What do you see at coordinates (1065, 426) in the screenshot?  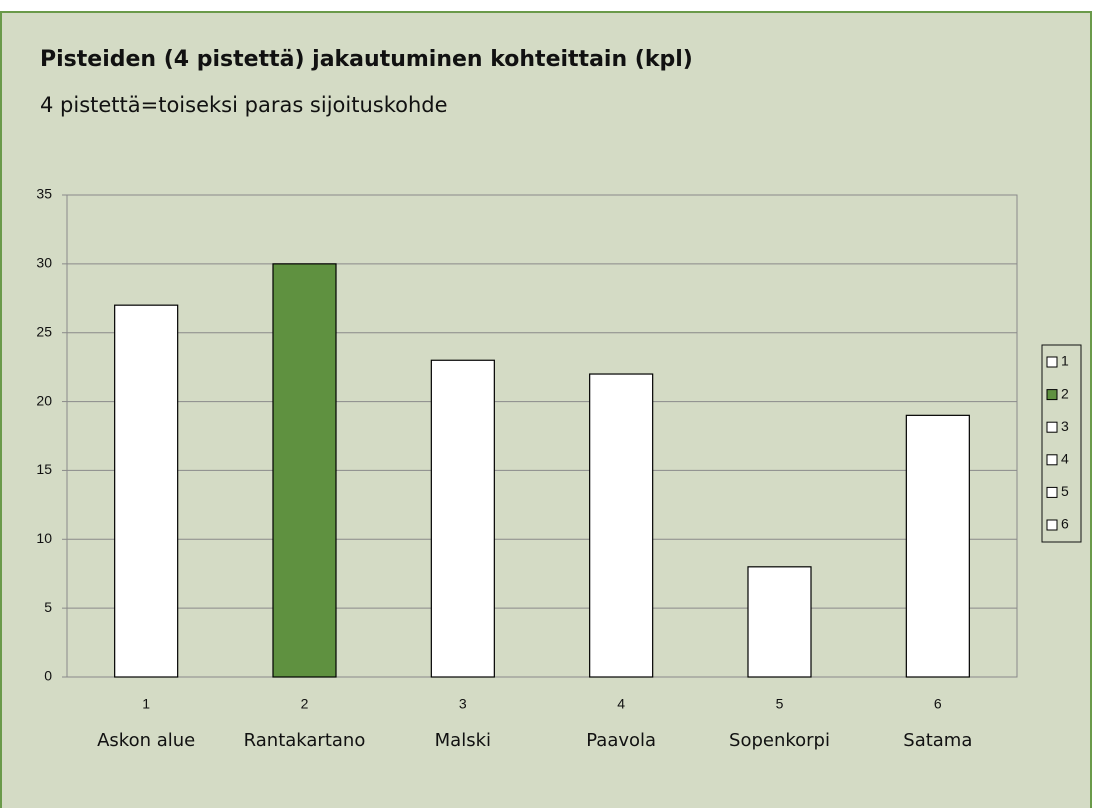 I see `legend-label: 3` at bounding box center [1065, 426].